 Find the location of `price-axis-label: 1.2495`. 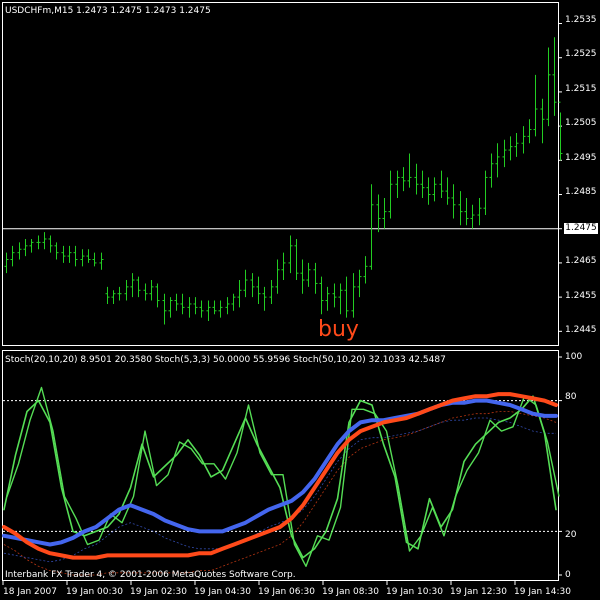

price-axis-label: 1.2495 is located at coordinates (581, 158).